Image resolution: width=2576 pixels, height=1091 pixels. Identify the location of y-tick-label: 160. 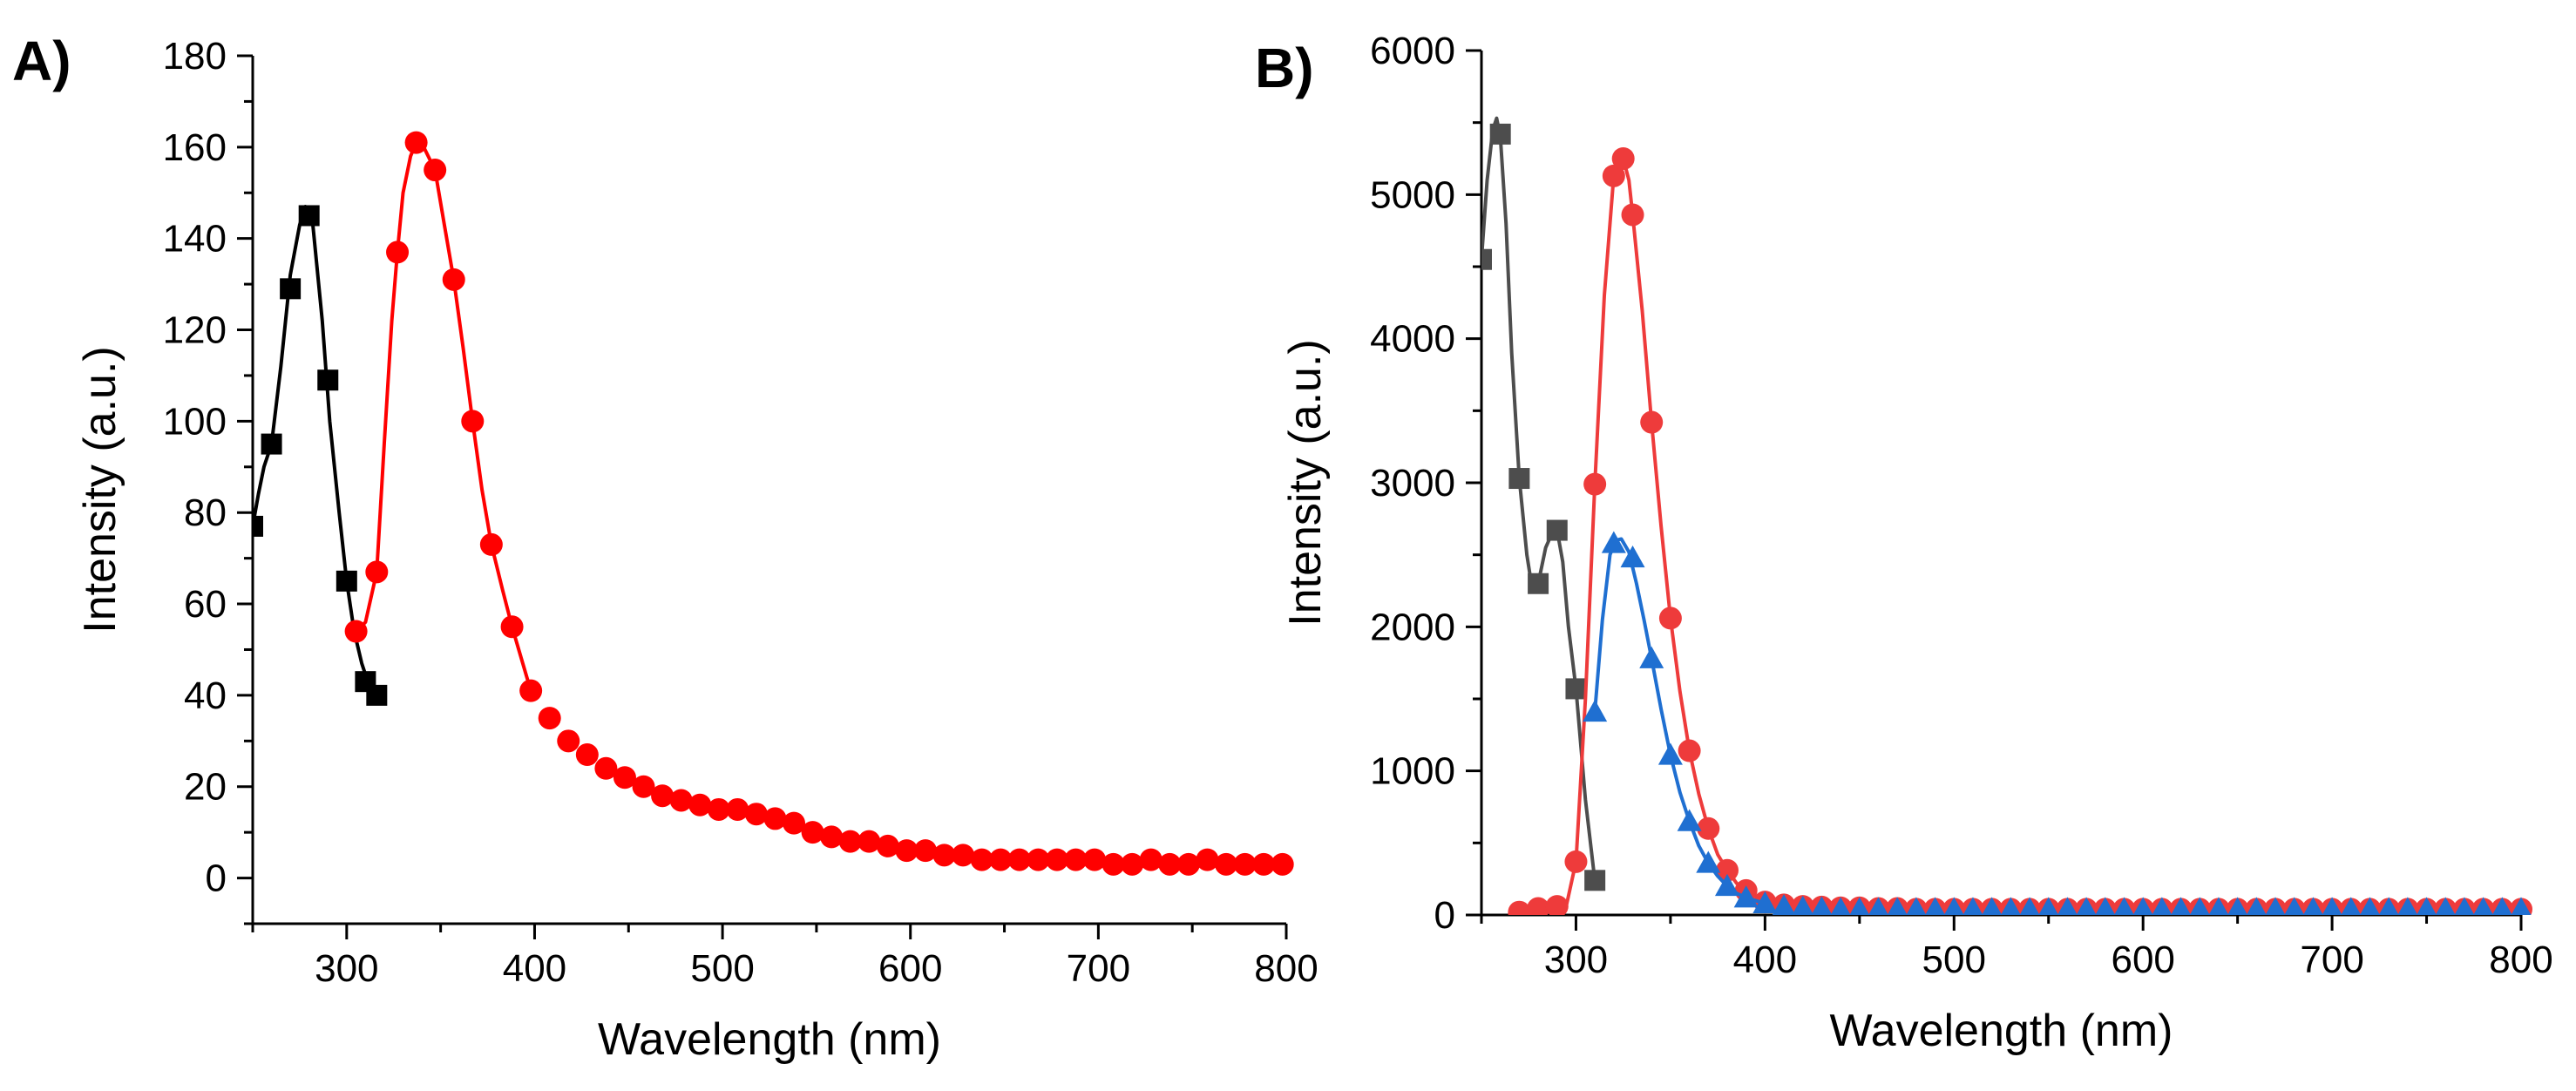
(195, 147).